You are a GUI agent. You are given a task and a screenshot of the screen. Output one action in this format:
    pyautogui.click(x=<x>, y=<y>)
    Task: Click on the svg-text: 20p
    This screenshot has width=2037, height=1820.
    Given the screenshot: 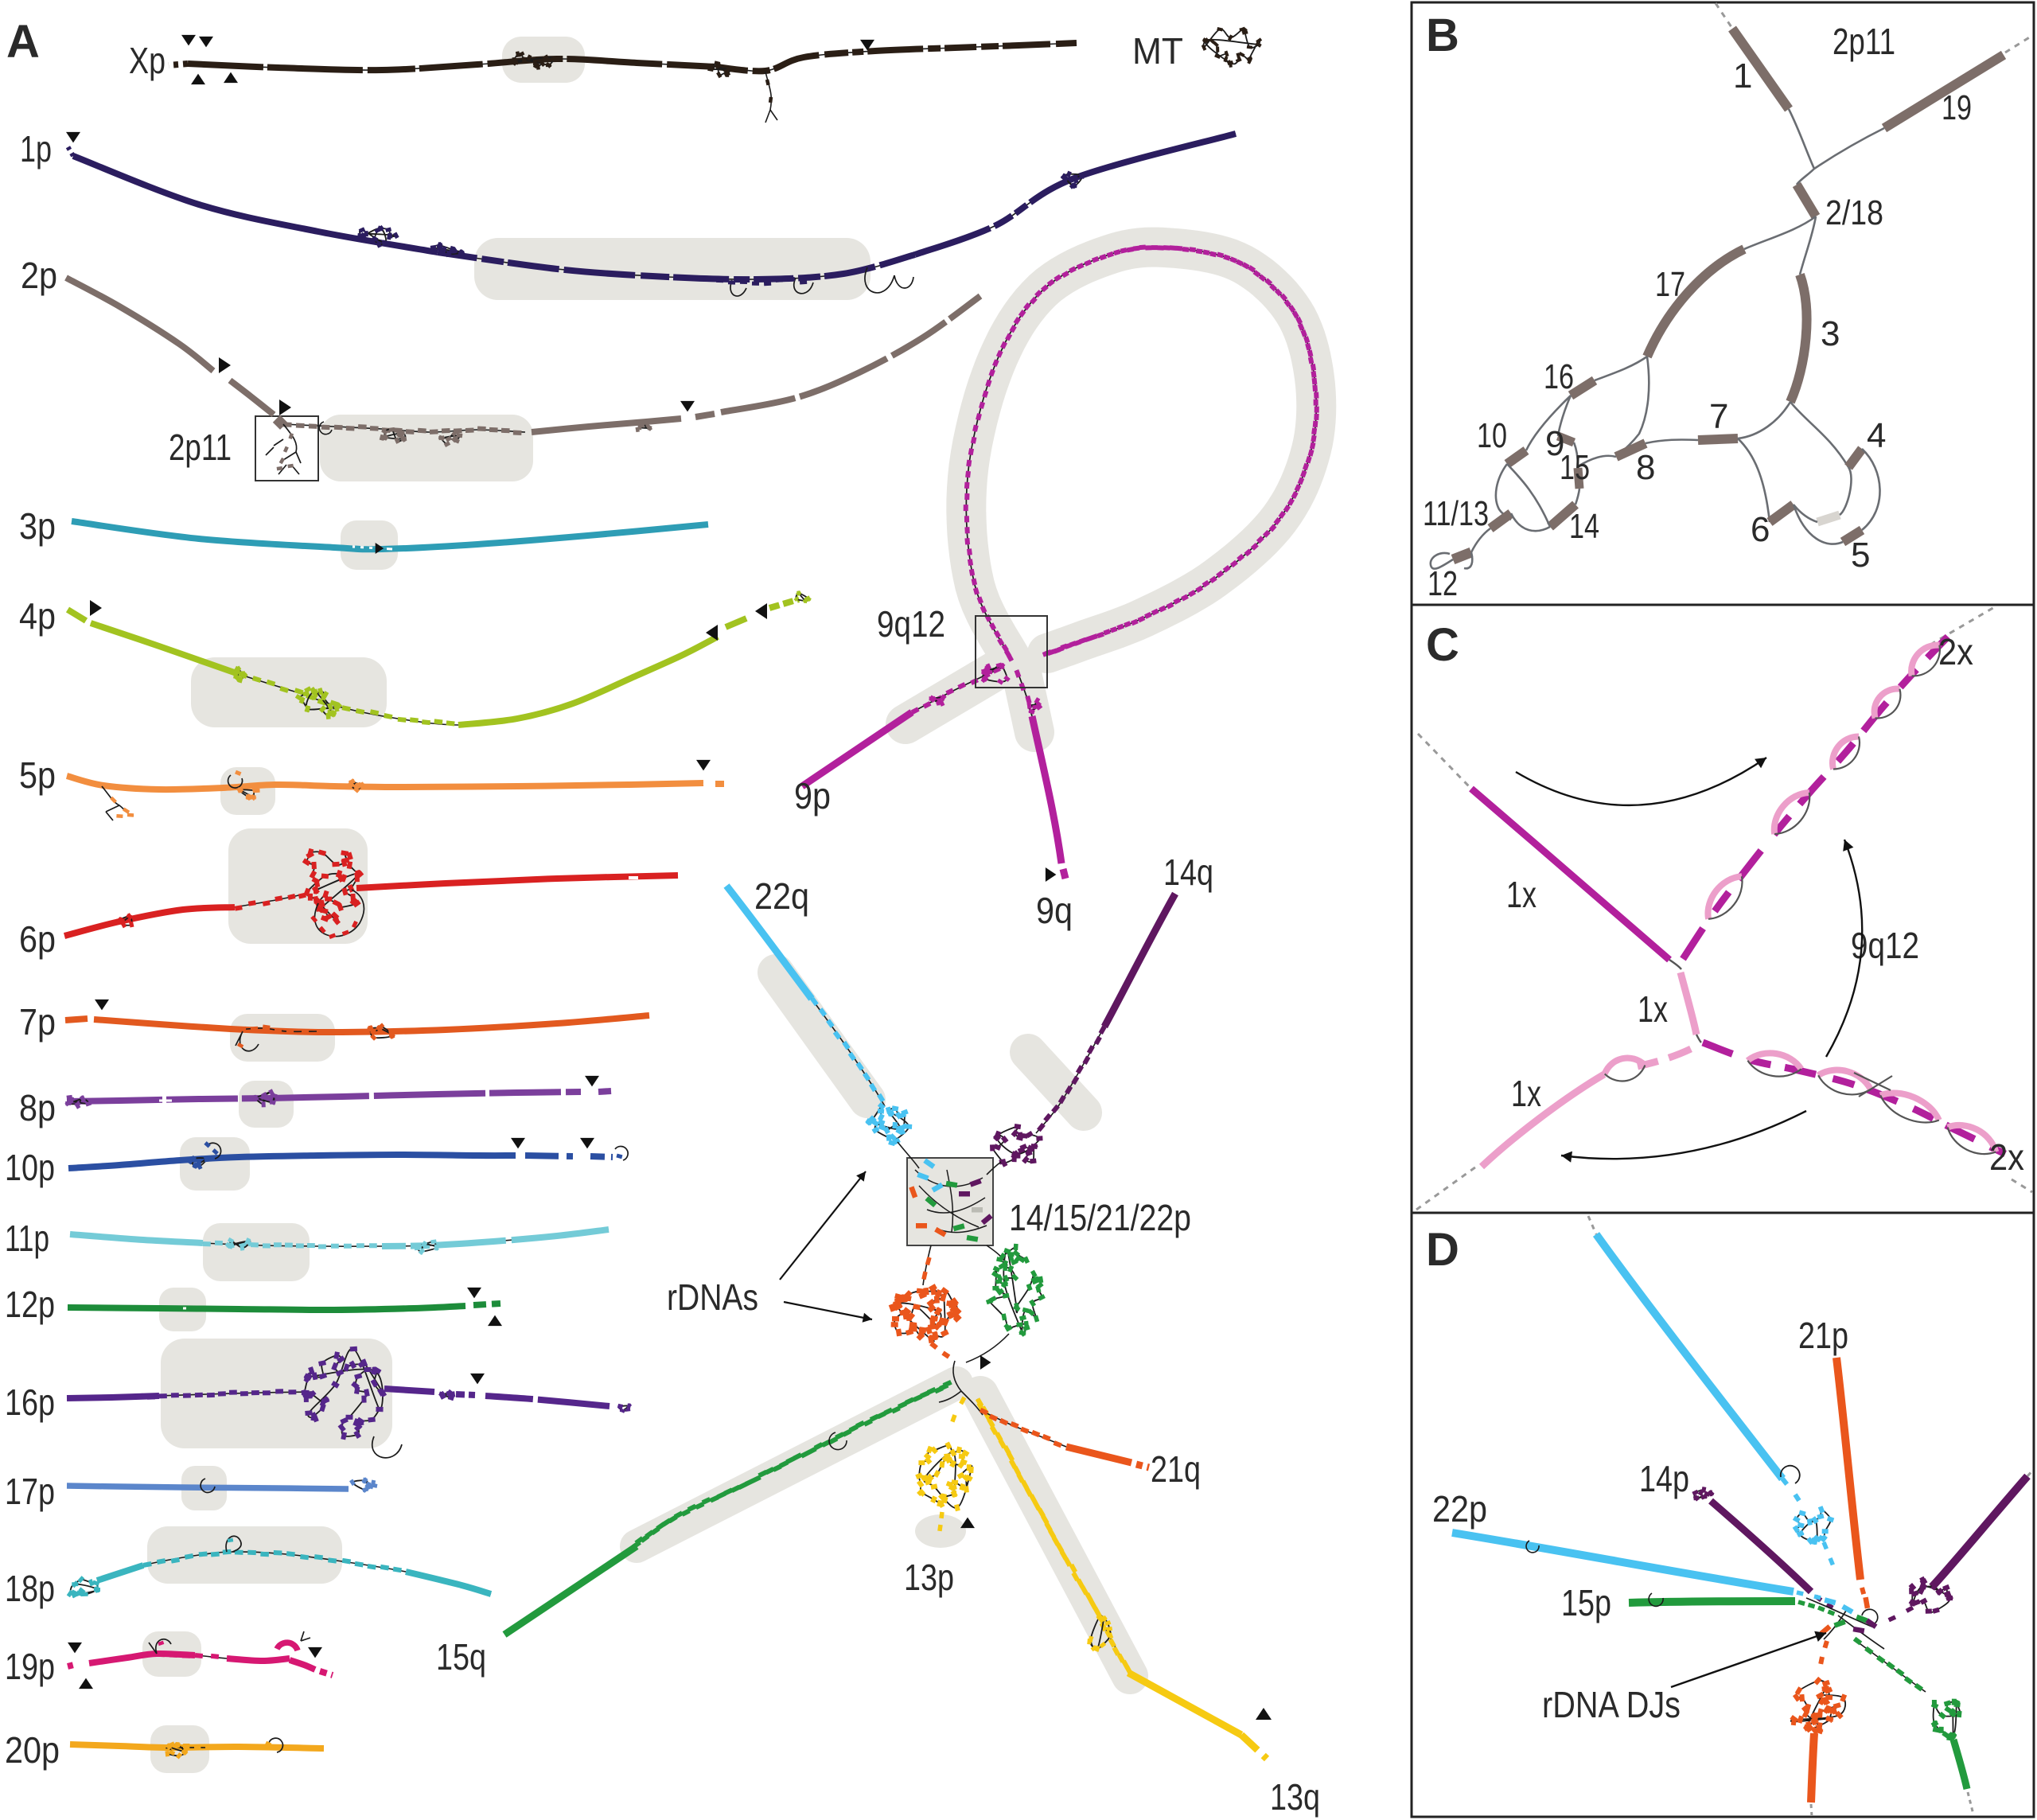 What is the action you would take?
    pyautogui.click(x=32, y=1750)
    